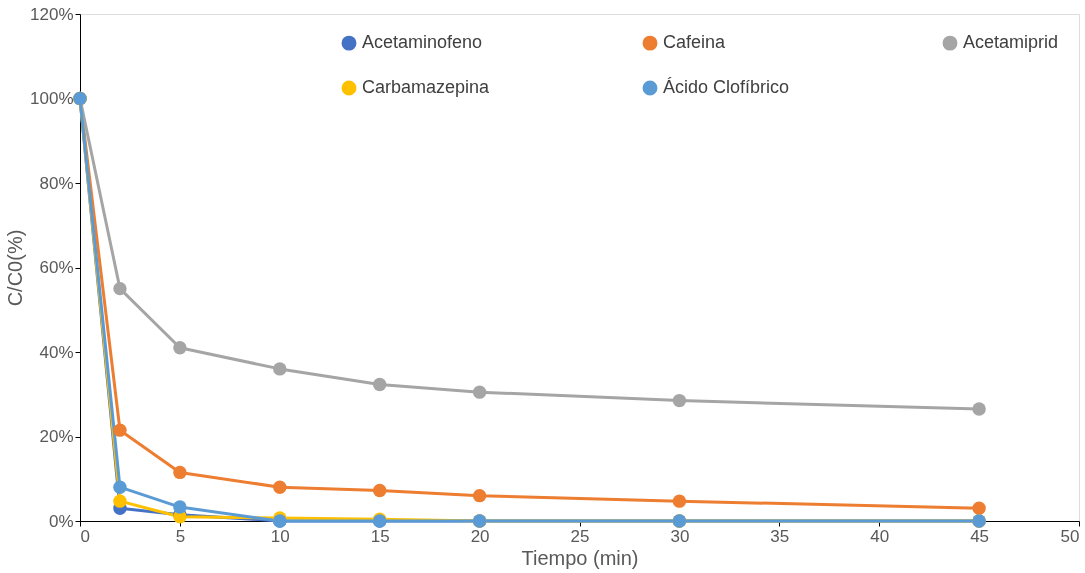  What do you see at coordinates (85, 536) in the screenshot?
I see `x-tick-label: 0` at bounding box center [85, 536].